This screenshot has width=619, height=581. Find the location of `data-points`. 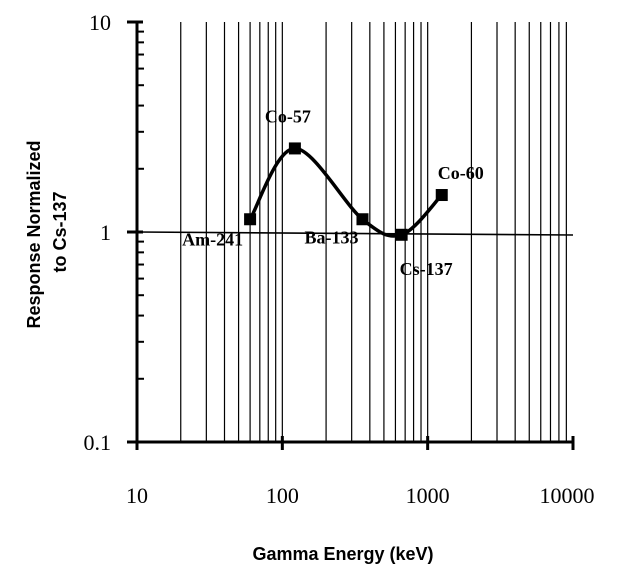

data-points is located at coordinates (346, 191).